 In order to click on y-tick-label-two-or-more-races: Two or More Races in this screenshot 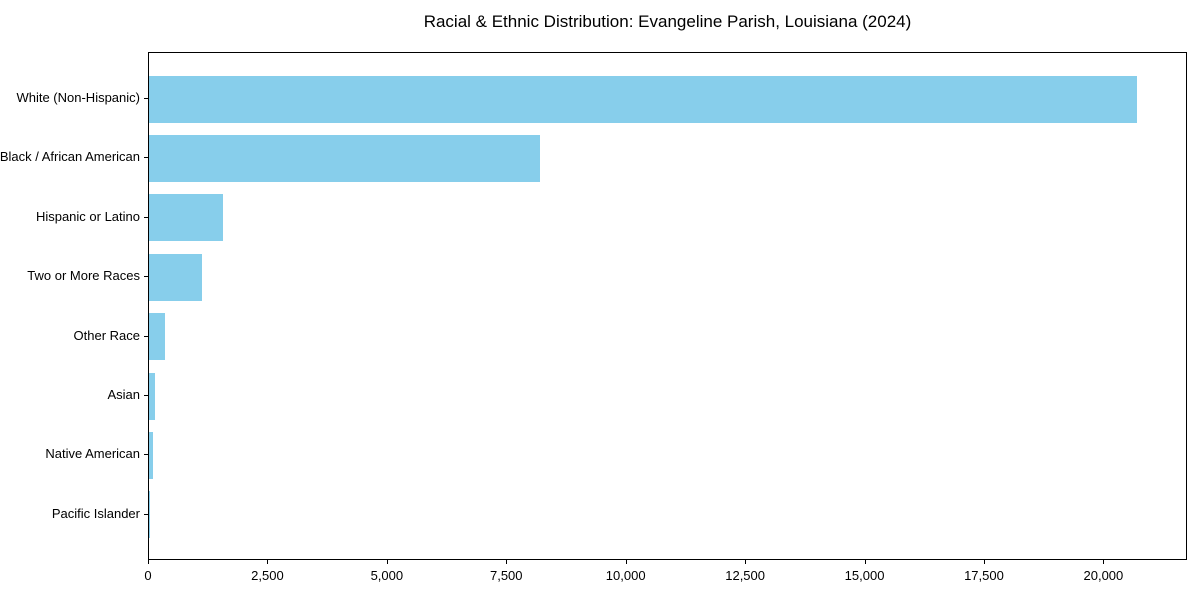, I will do `click(83, 276)`.